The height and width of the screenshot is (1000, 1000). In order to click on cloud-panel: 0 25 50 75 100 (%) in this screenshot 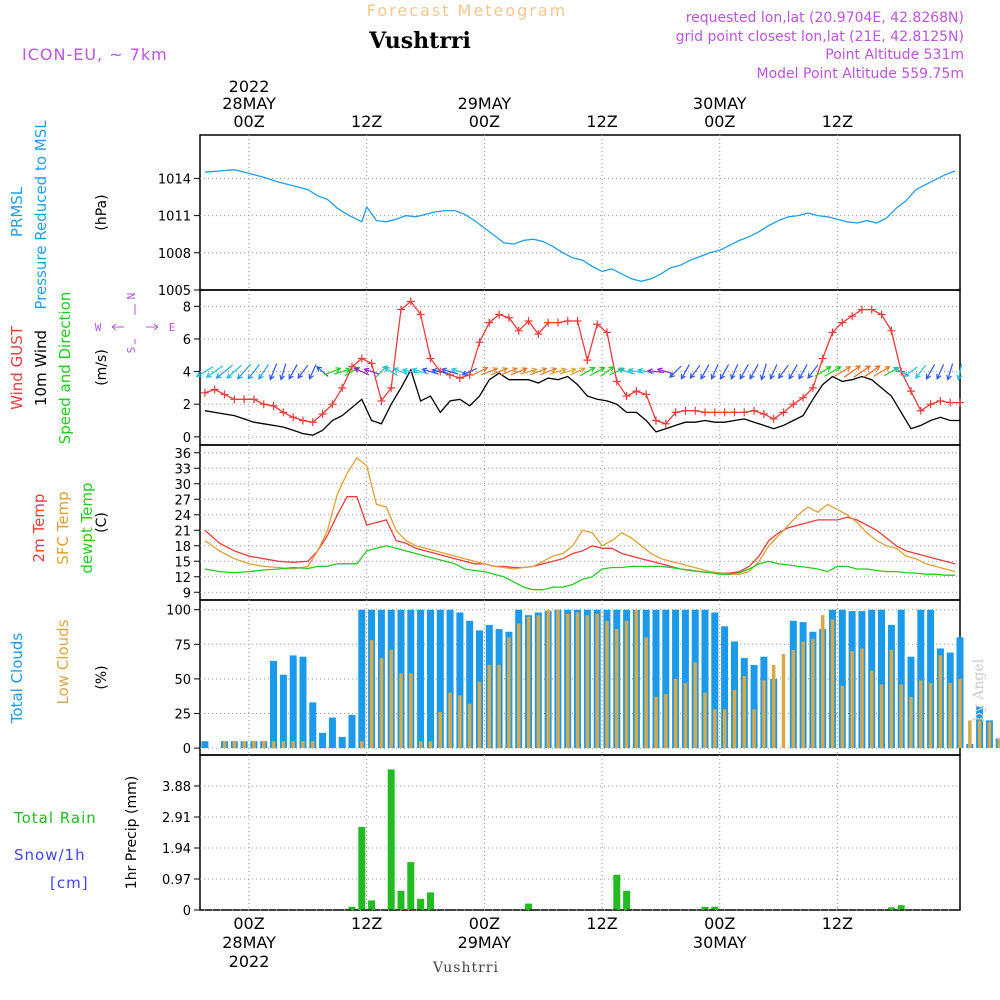, I will do `click(547, 678)`.